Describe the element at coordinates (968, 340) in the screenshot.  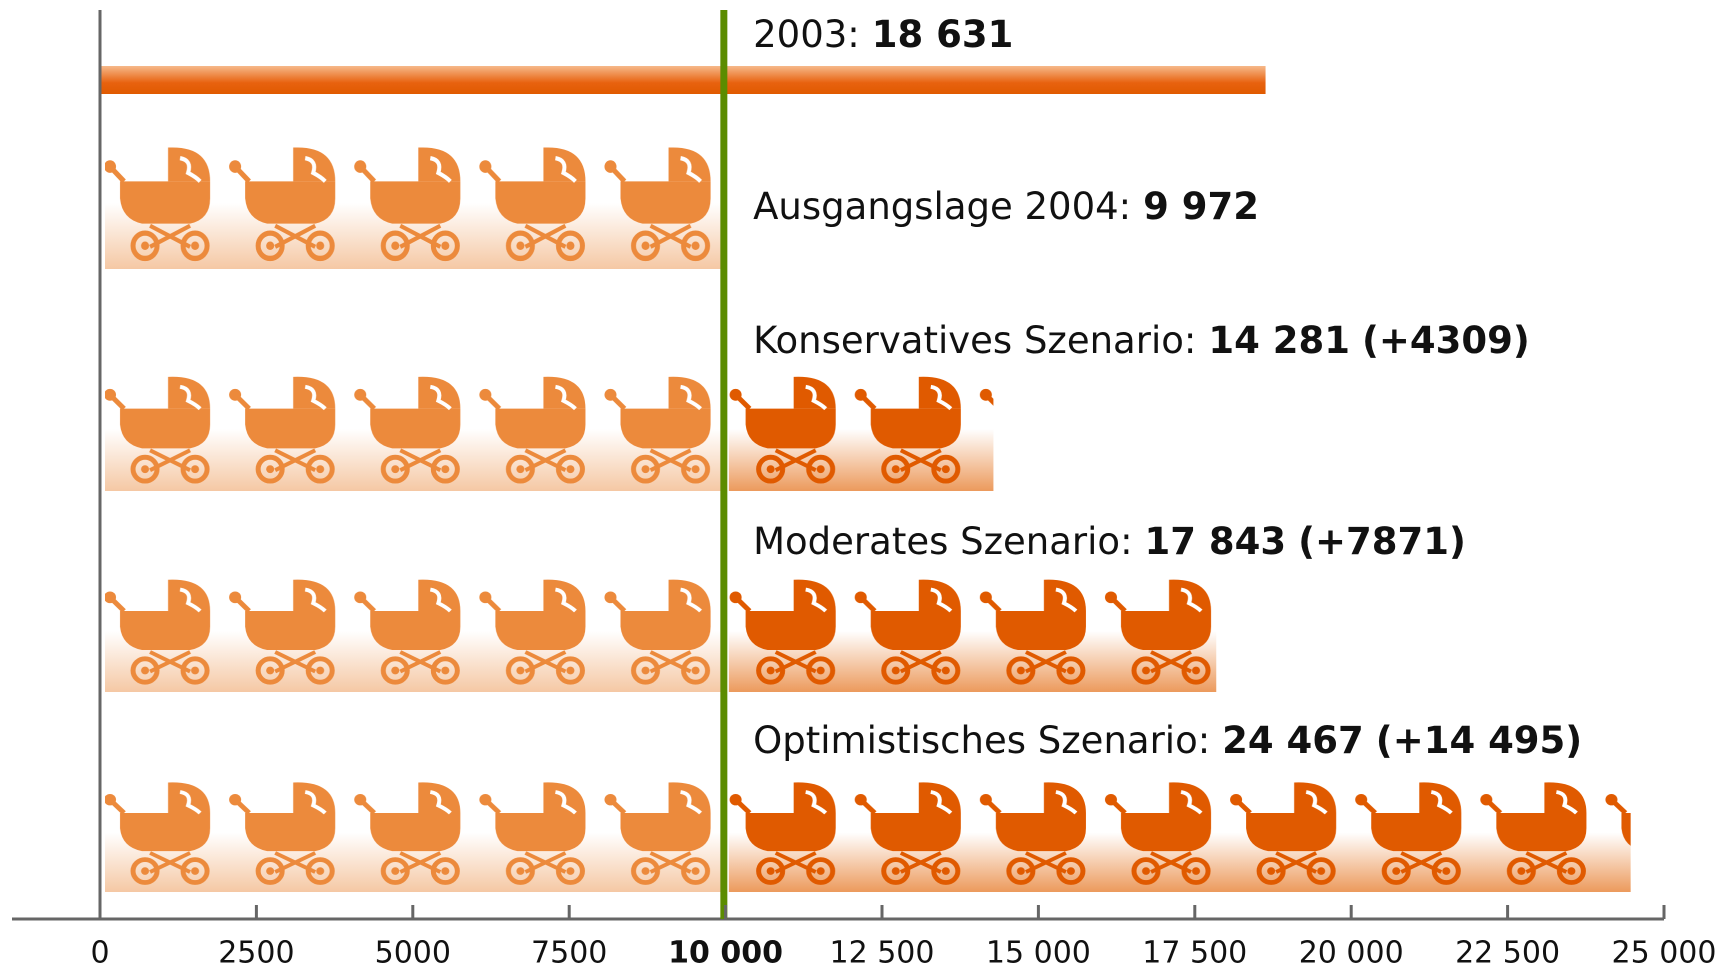
I see `category-label: Konservatives Szenario` at that location.